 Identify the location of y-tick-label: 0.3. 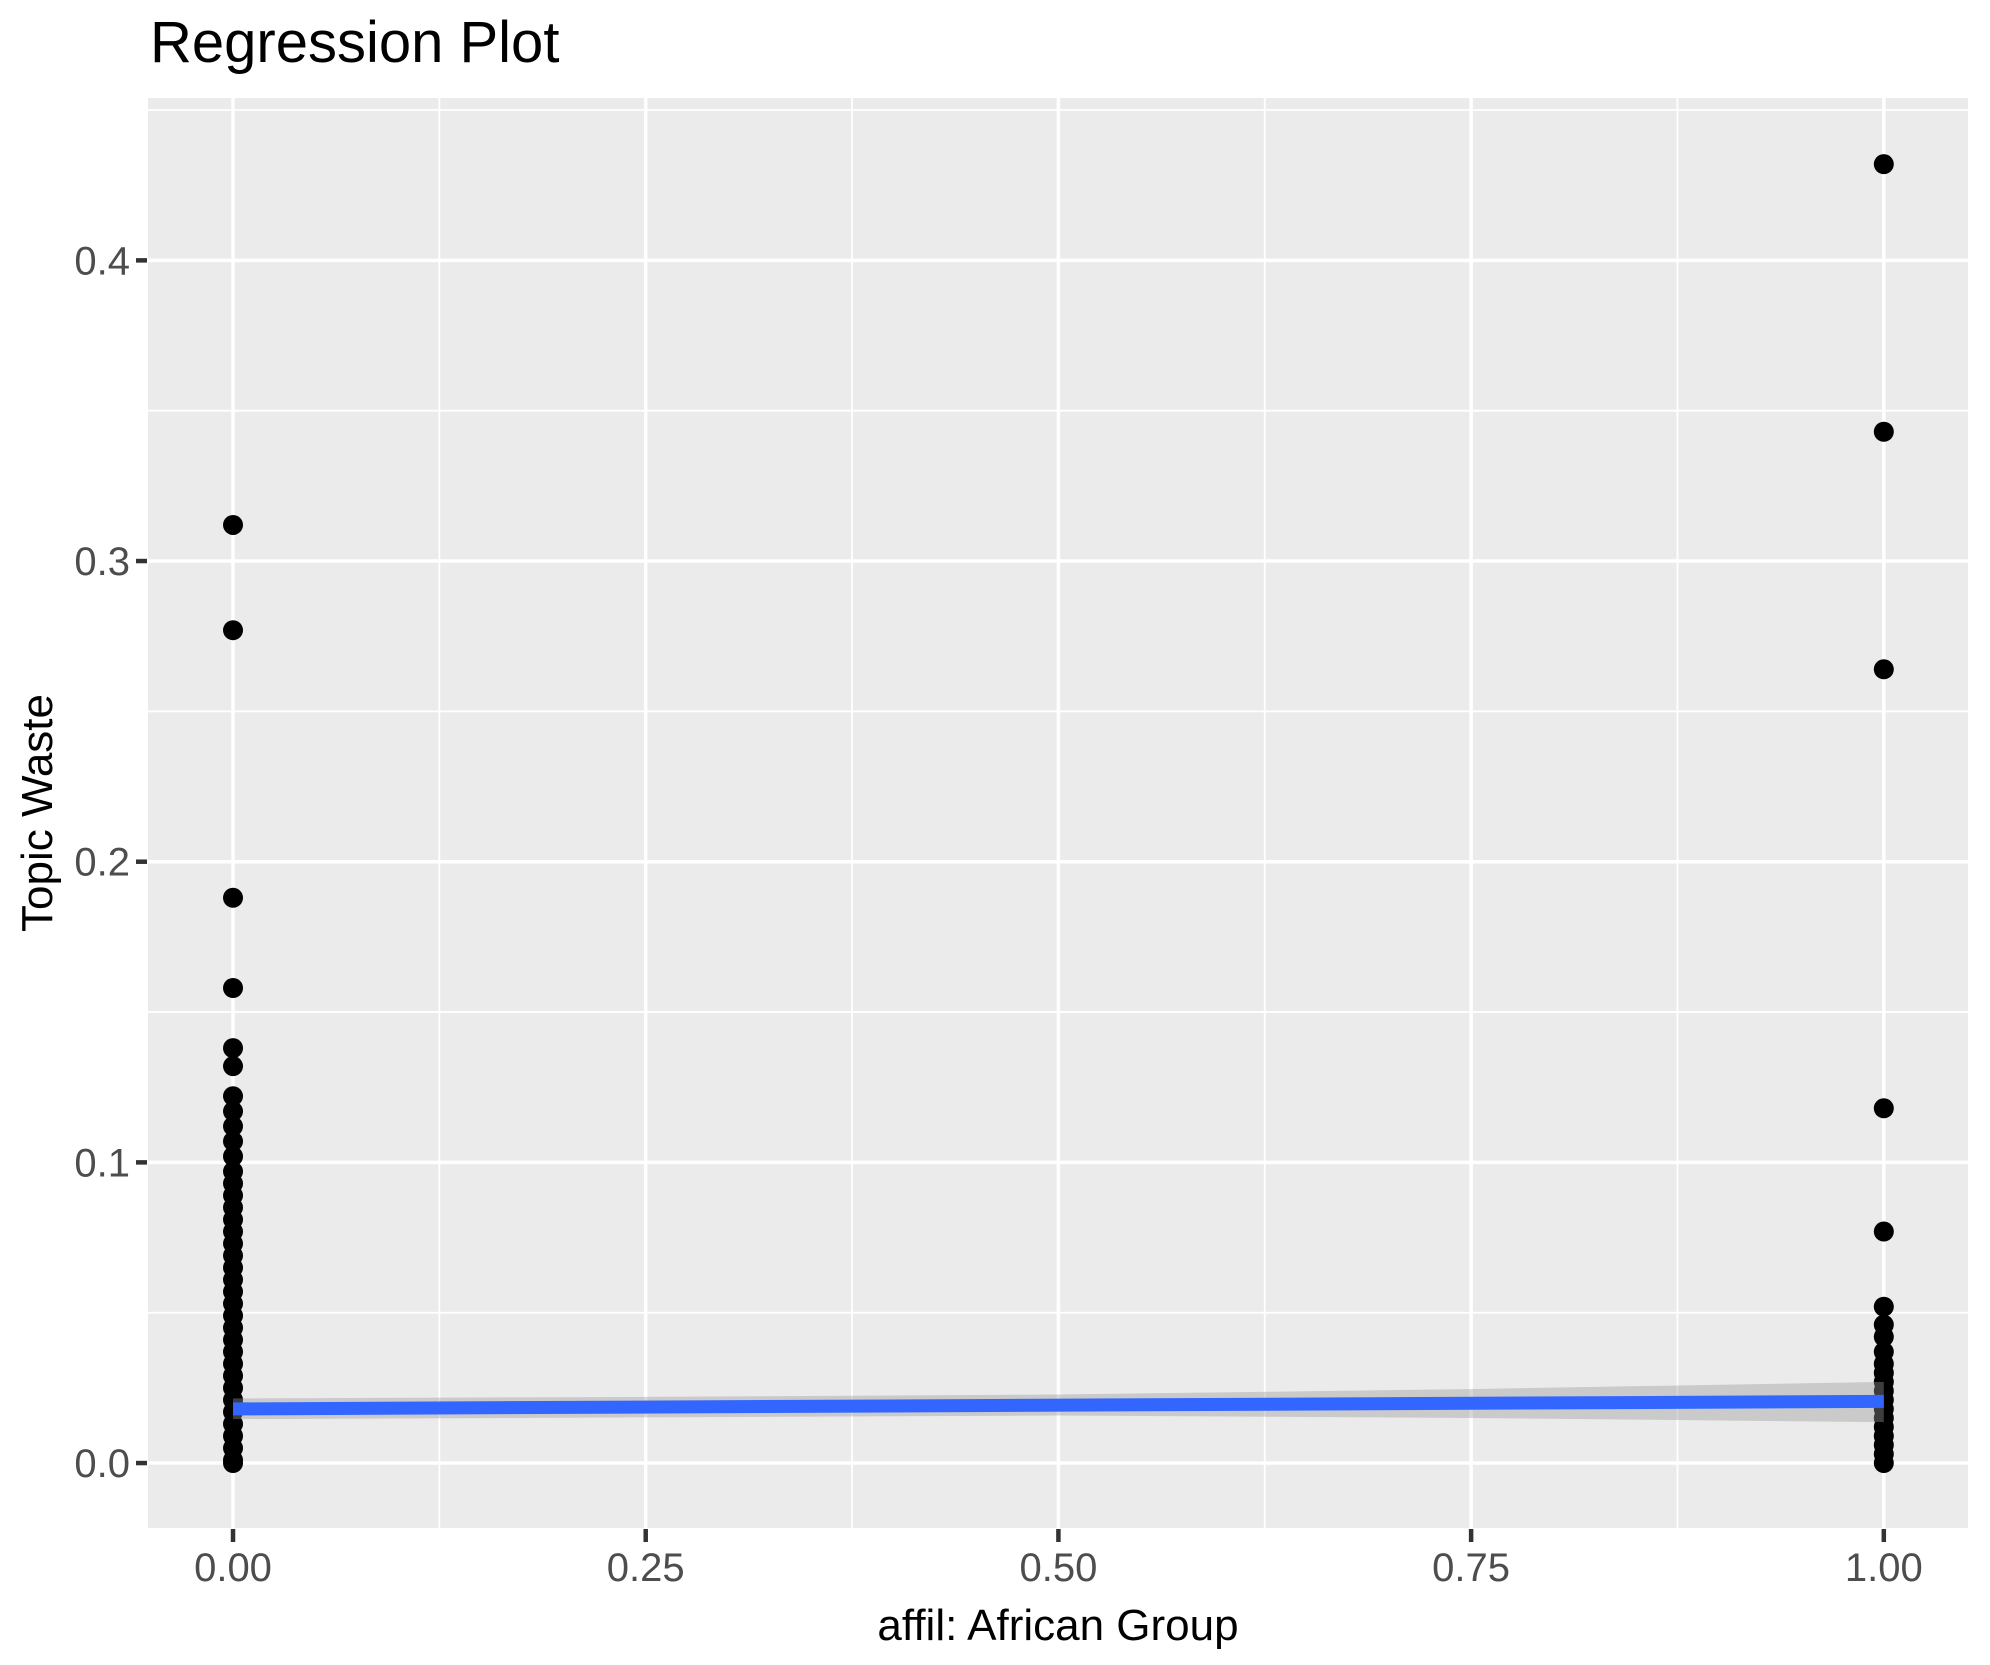
(102, 562).